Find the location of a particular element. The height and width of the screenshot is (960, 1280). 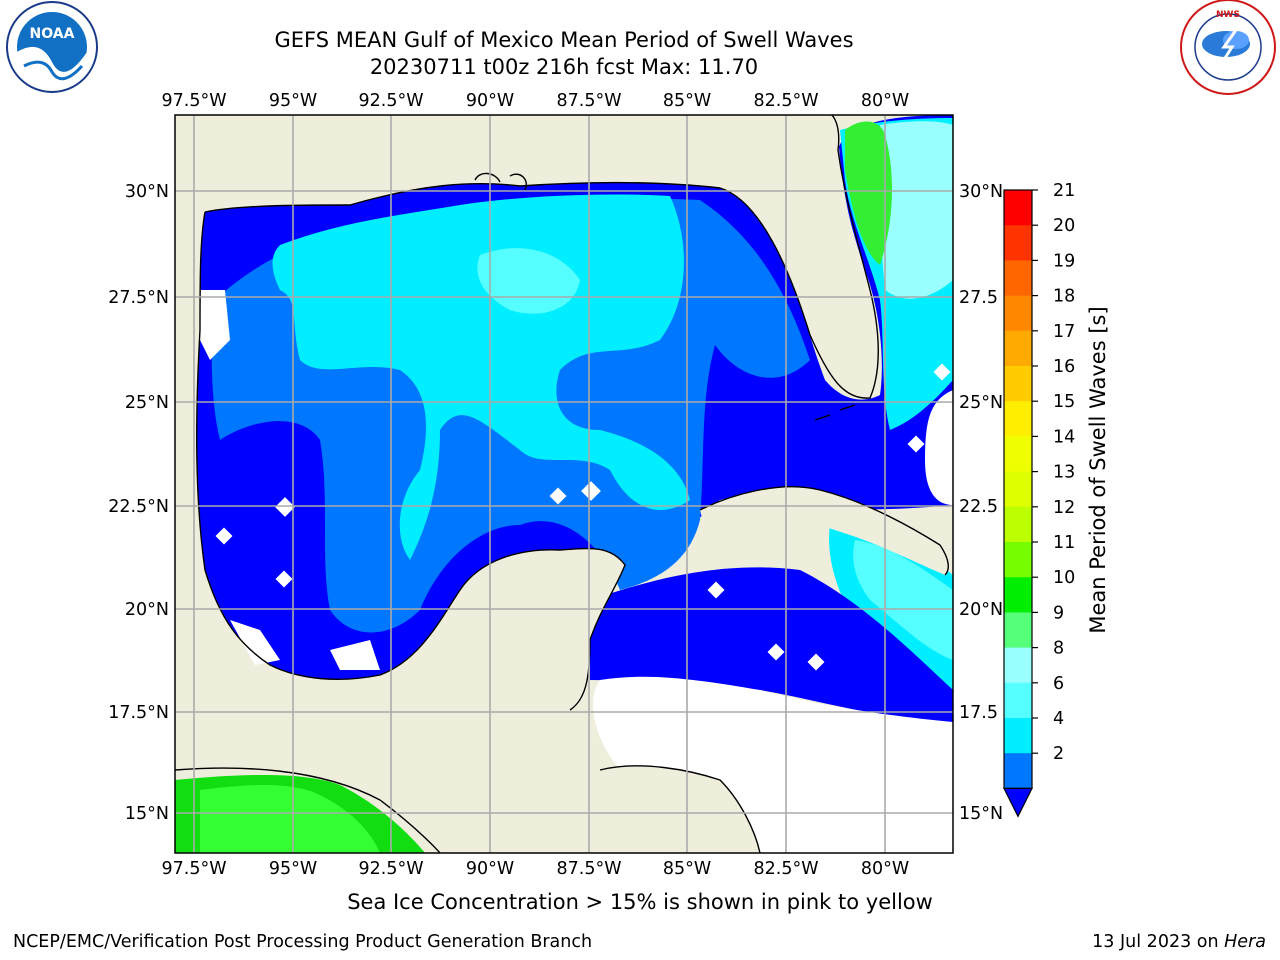

lon-label-bottom: 87.5°W is located at coordinates (588, 869).